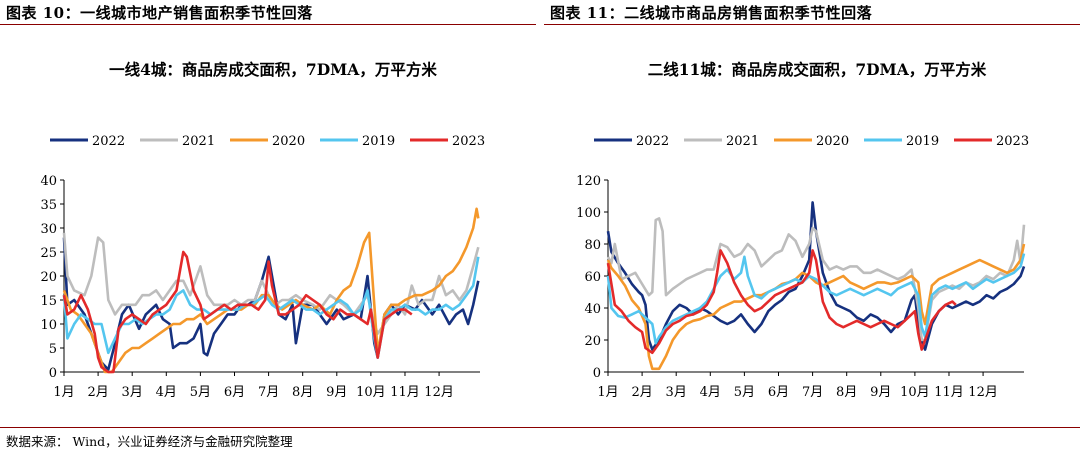 The height and width of the screenshot is (454, 1080). What do you see at coordinates (817, 69) in the screenshot?
I see `chart-title: 二线11城：商品房成交面积，7DMA，万平方米` at bounding box center [817, 69].